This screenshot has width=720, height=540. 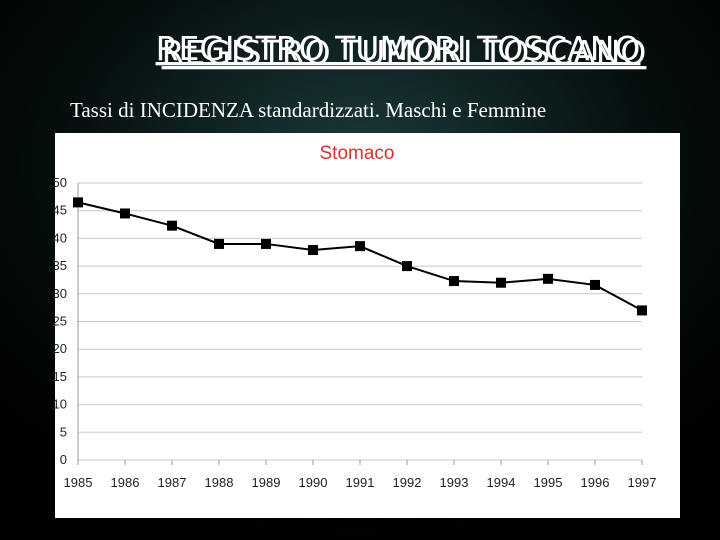 I want to click on x-tick-label: 1991, so click(x=360, y=482).